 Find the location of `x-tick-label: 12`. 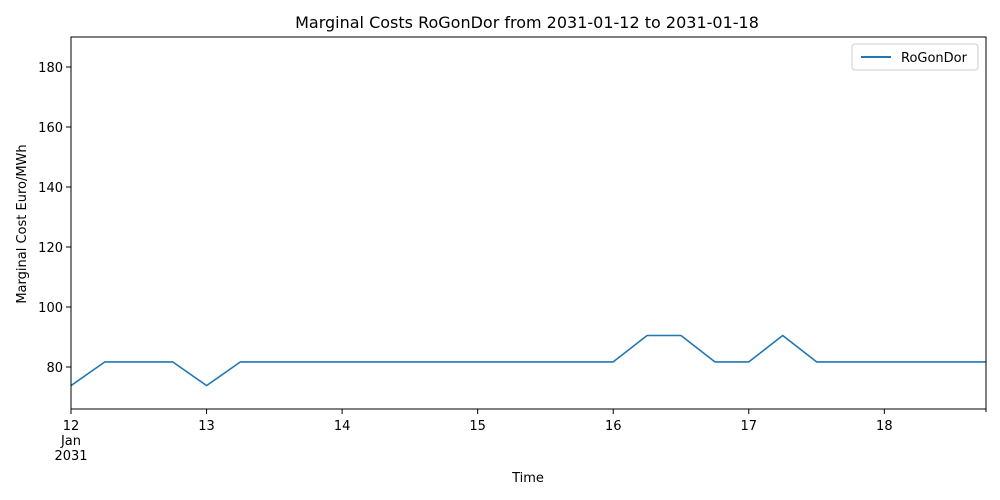

x-tick-label: 12 is located at coordinates (71, 426).